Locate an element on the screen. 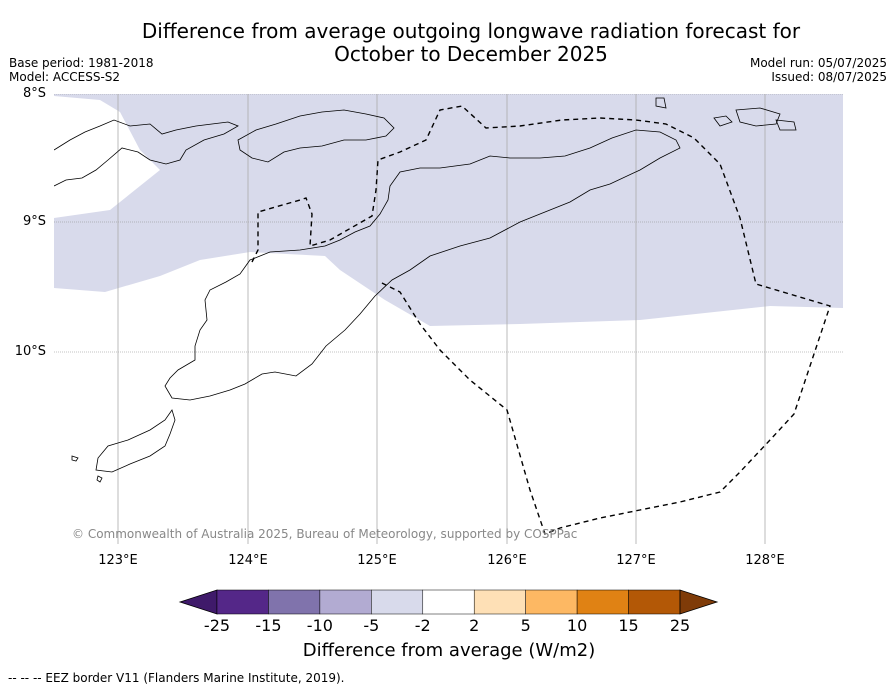  meta-right: Model run: 05/07/2025 Issued: 08/07/2025 is located at coordinates (818, 70).